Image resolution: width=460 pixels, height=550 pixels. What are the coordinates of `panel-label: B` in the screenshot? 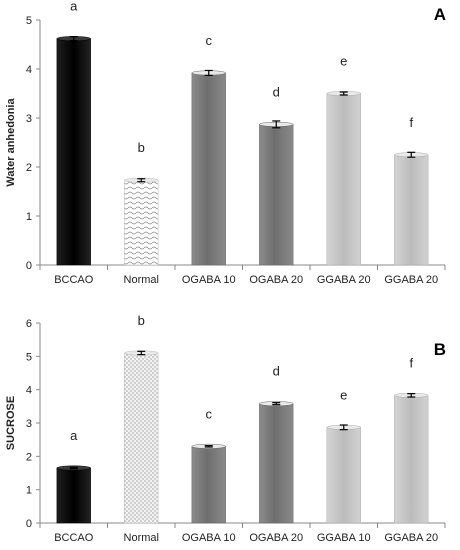 It's located at (440, 349).